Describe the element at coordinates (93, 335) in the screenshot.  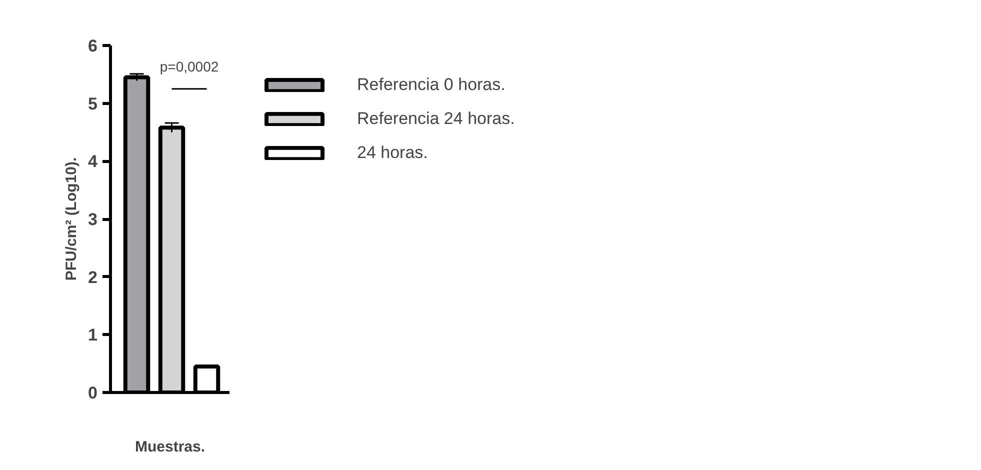
I see `y-tick-label: 1` at that location.